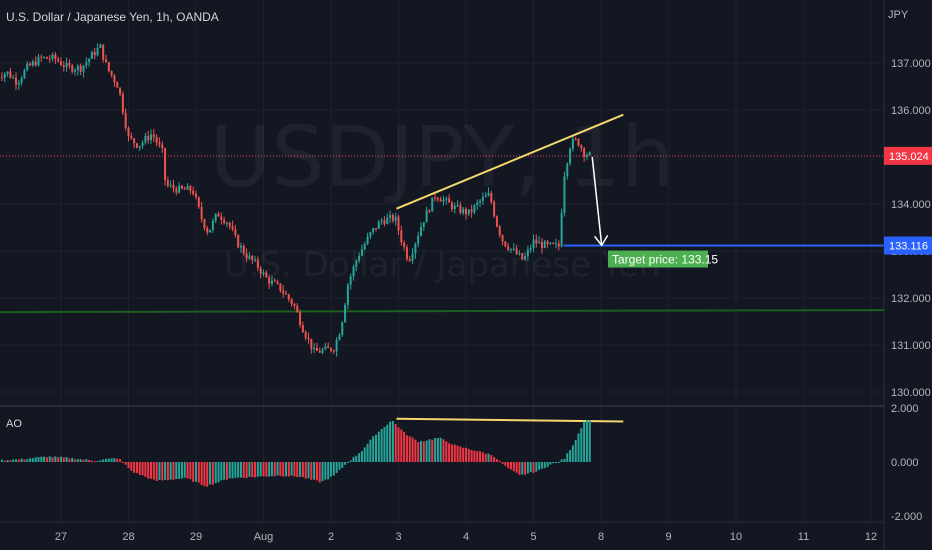 Image resolution: width=932 pixels, height=550 pixels. What do you see at coordinates (736, 537) in the screenshot?
I see `time-tick-label: 10` at bounding box center [736, 537].